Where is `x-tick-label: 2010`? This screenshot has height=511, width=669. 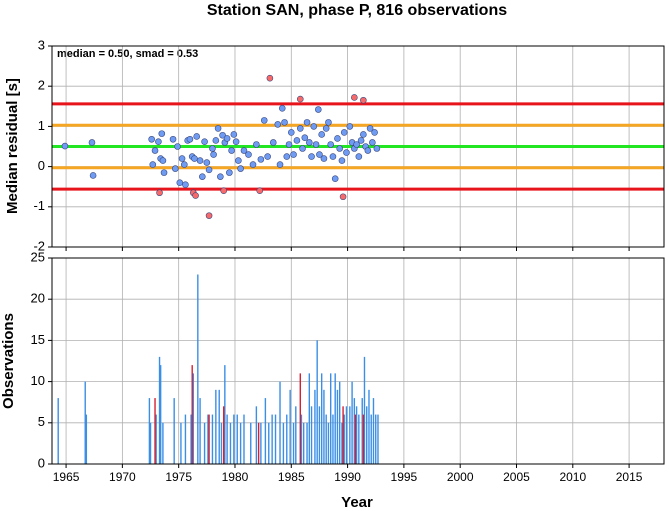 x-tick-label: 2010 is located at coordinates (572, 477).